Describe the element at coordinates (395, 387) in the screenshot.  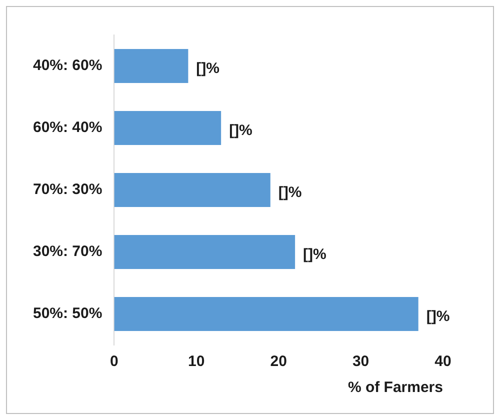
I see `x-axis-title: % of Farmers` at that location.